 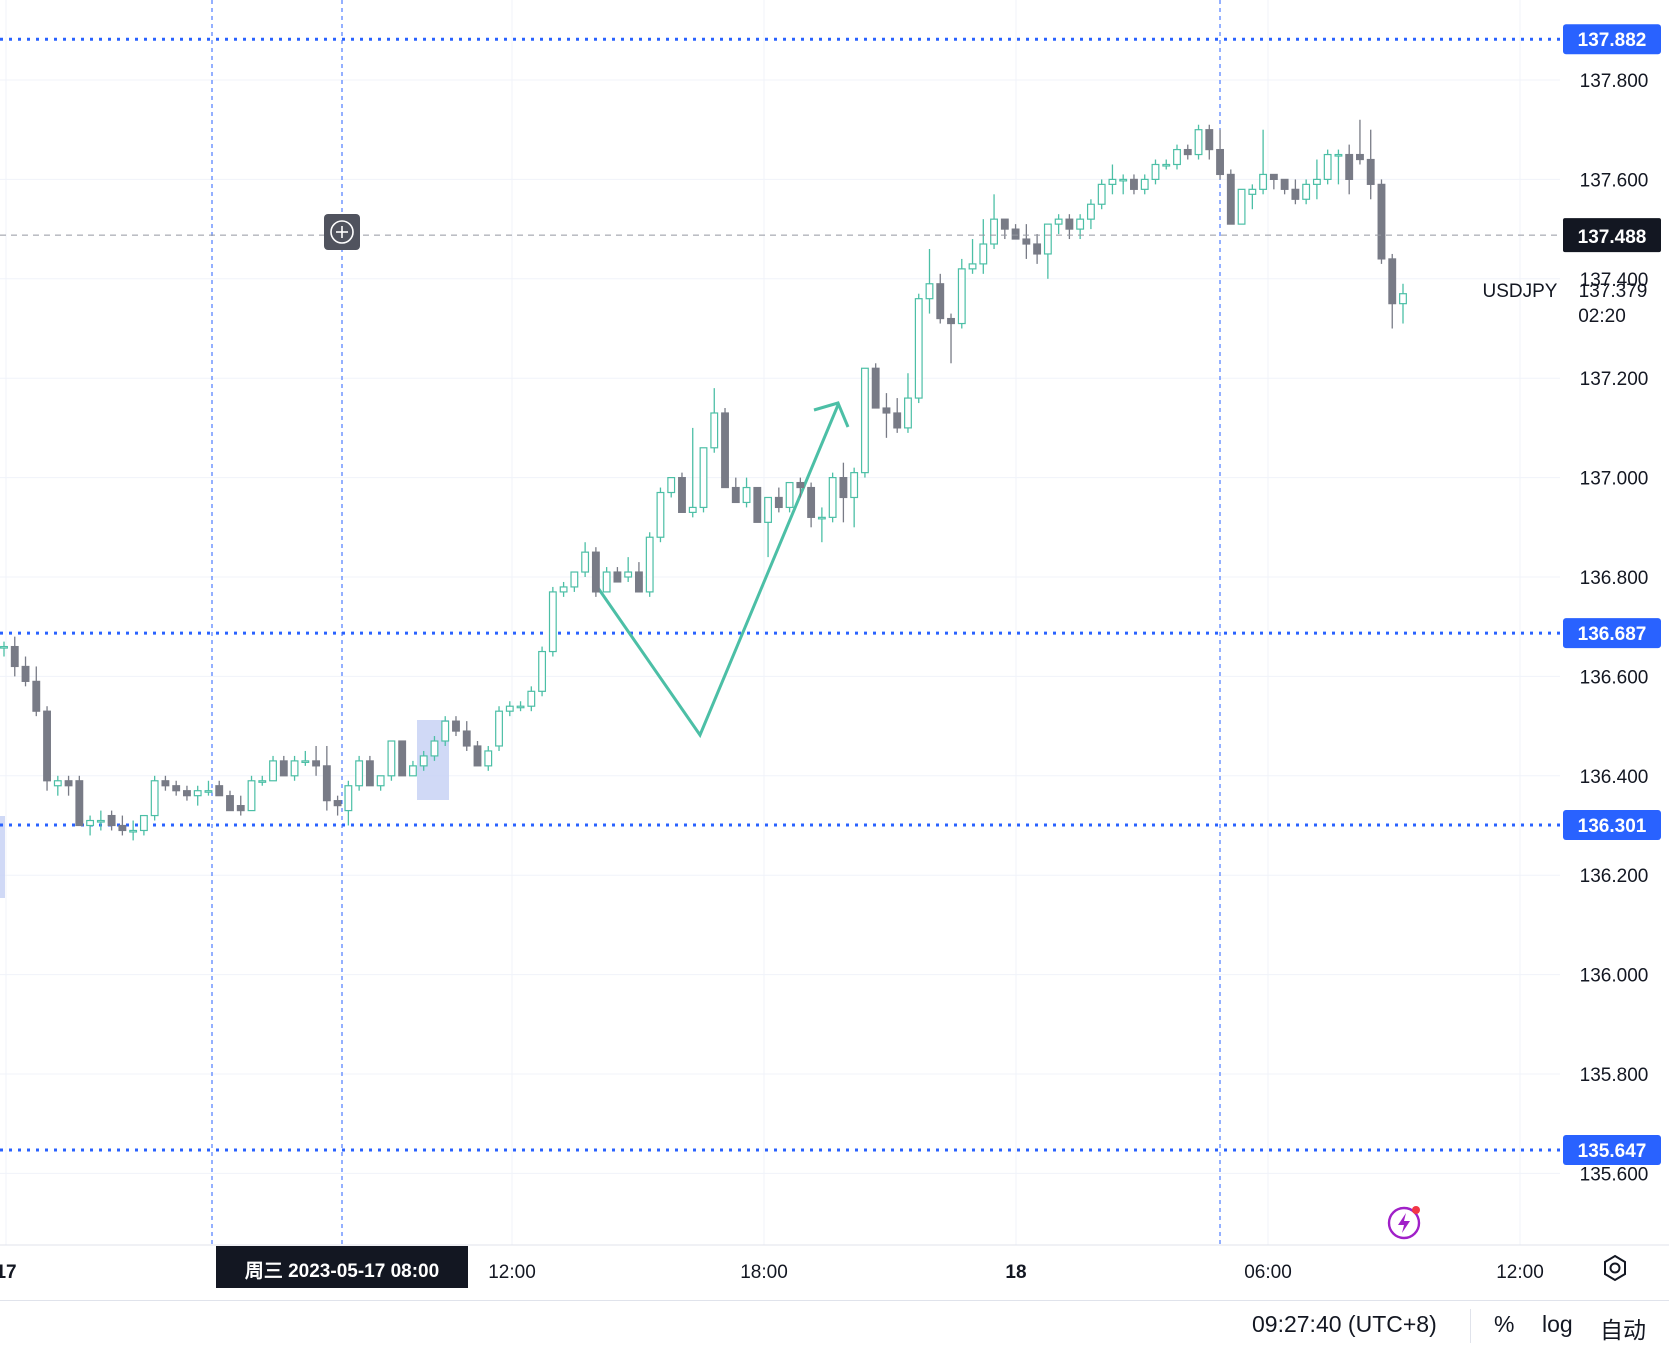 I want to click on time-tick-label: 18, so click(x=1015, y=1272).